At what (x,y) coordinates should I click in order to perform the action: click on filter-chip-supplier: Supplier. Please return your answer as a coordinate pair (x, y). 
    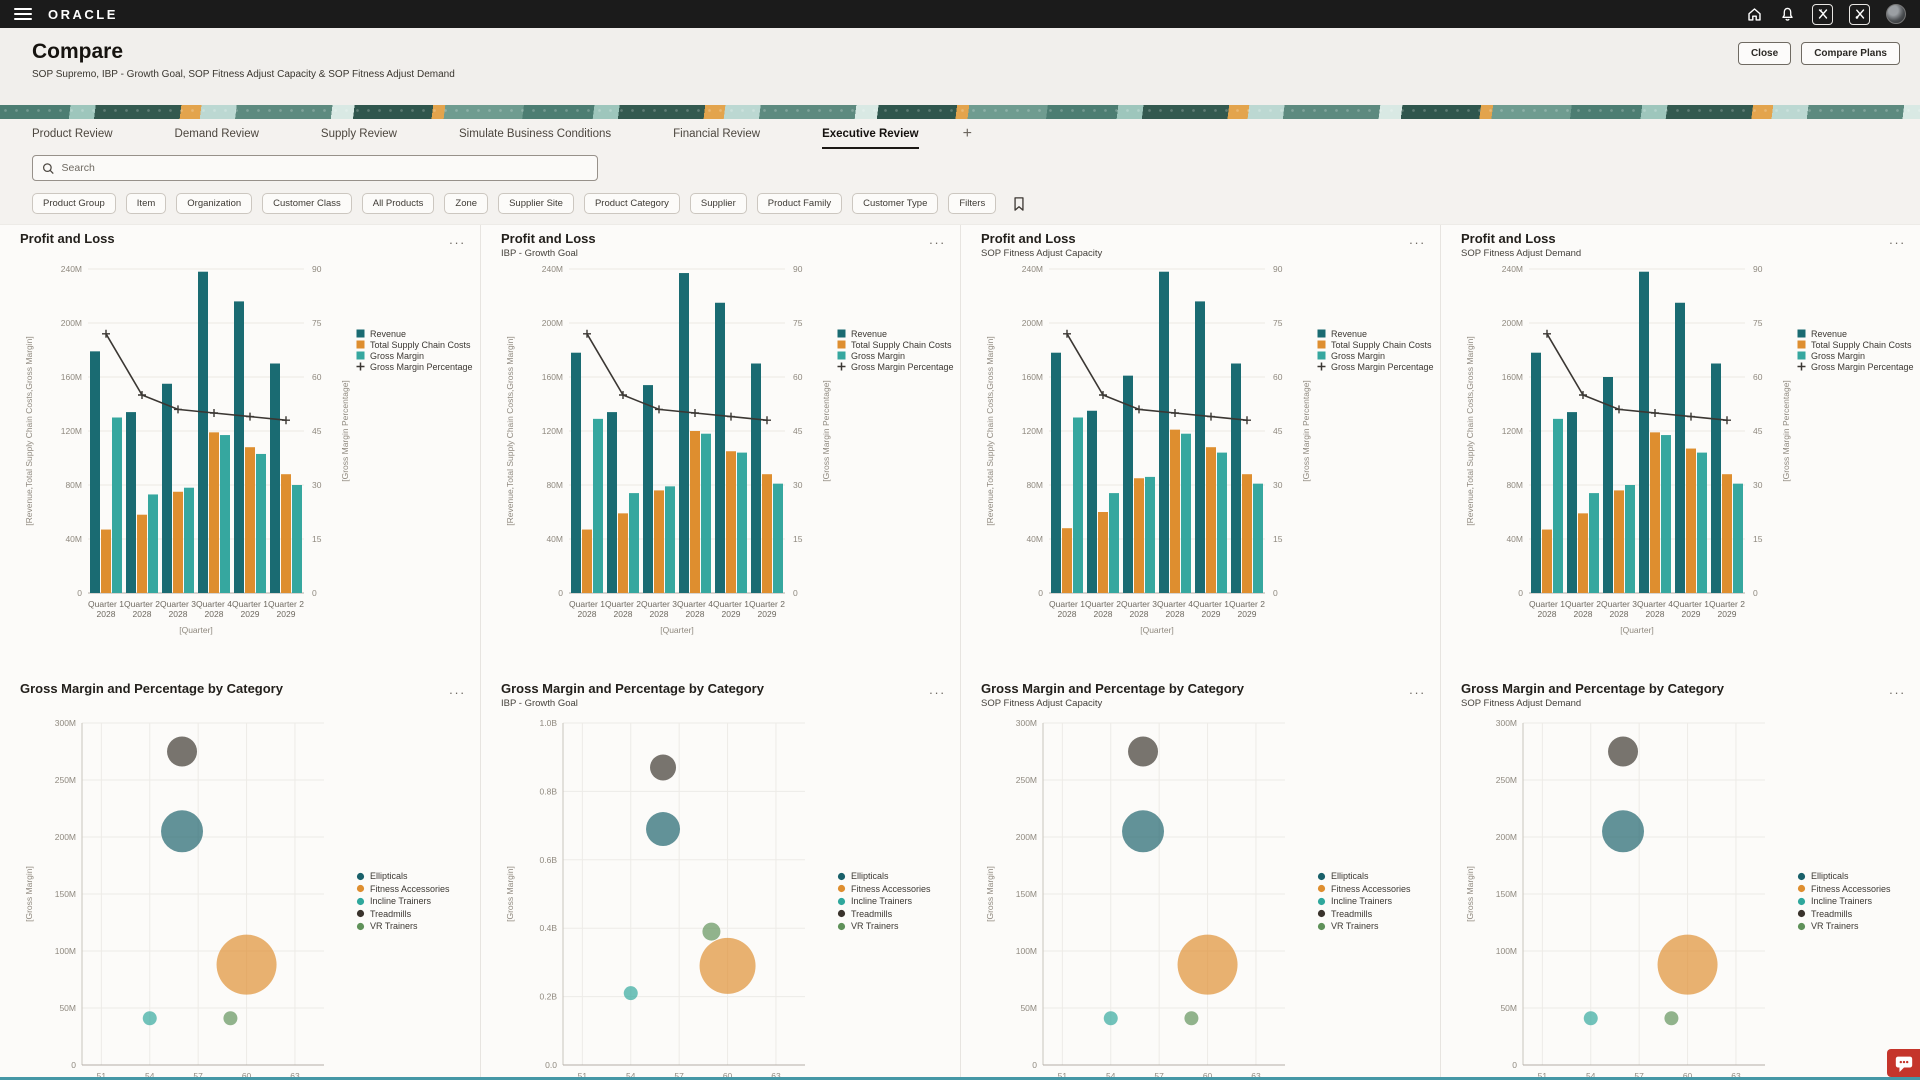
    Looking at the image, I should click on (718, 203).